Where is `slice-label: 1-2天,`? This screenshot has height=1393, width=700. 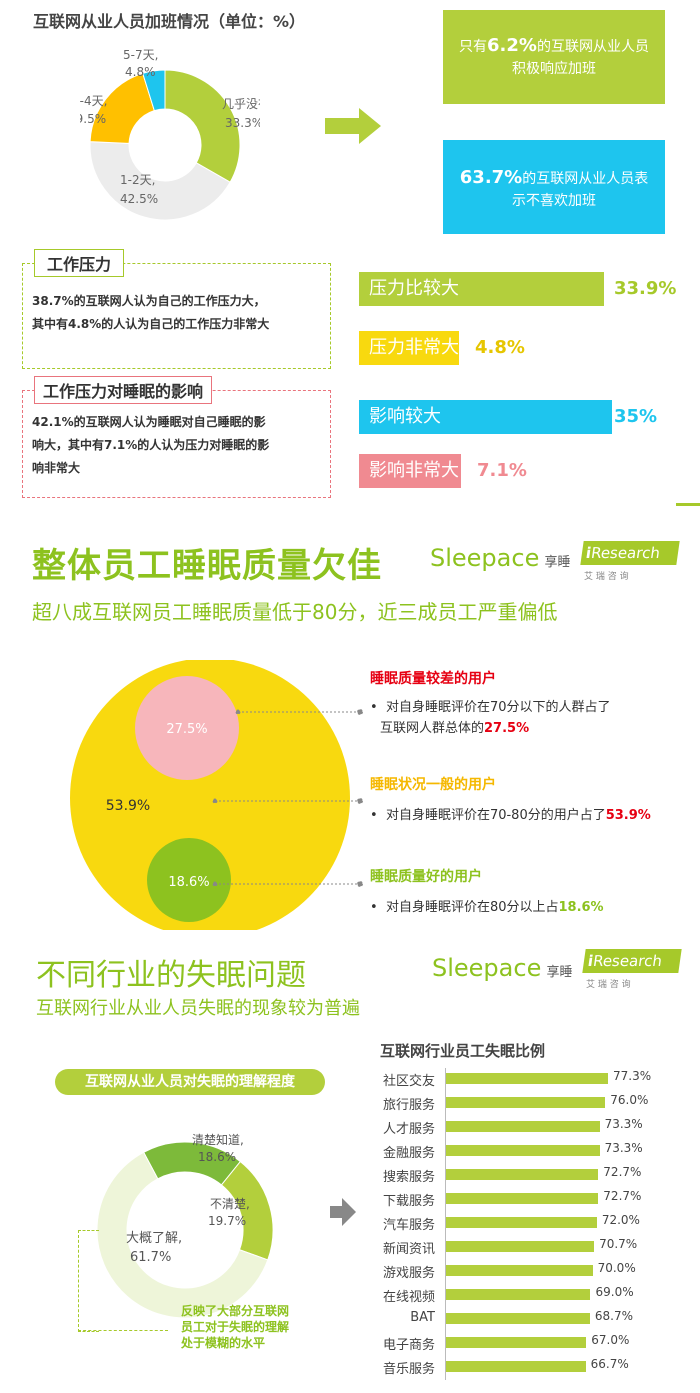 slice-label: 1-2天, is located at coordinates (137, 180).